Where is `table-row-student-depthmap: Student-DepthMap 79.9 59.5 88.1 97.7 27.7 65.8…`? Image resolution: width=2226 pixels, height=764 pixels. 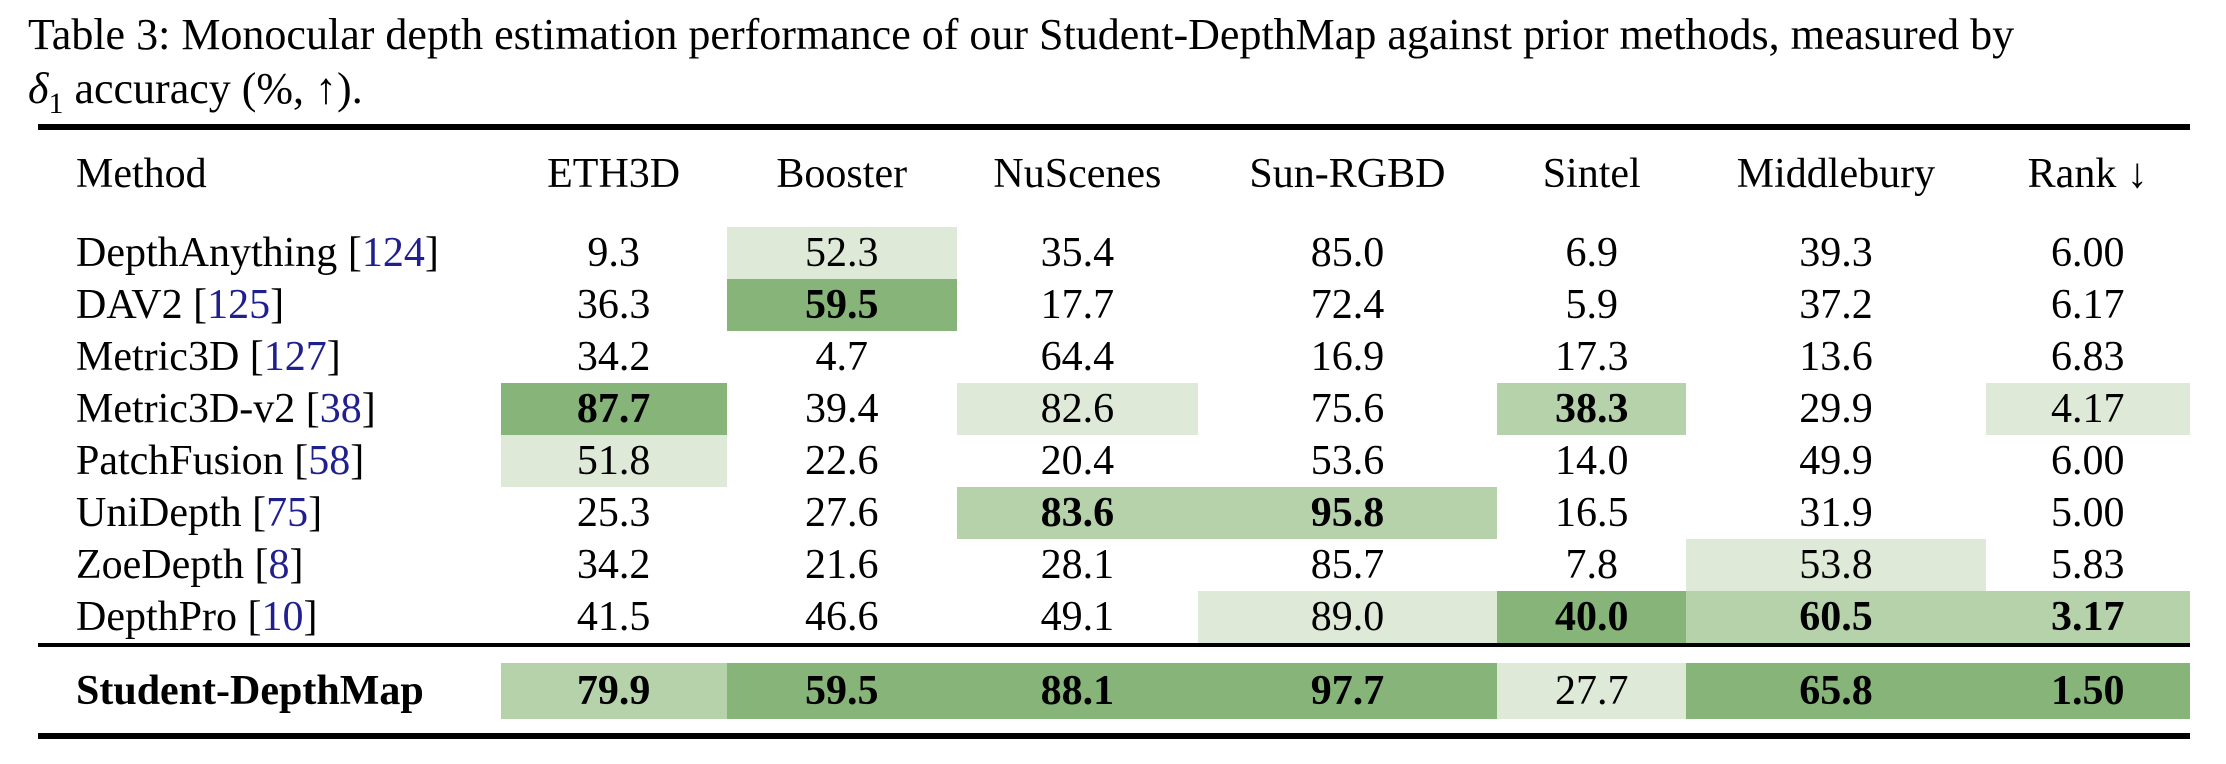
table-row-student-depthmap: Student-DepthMap 79.9 59.5 88.1 97.7 27.7 65.8… is located at coordinates (1114, 689).